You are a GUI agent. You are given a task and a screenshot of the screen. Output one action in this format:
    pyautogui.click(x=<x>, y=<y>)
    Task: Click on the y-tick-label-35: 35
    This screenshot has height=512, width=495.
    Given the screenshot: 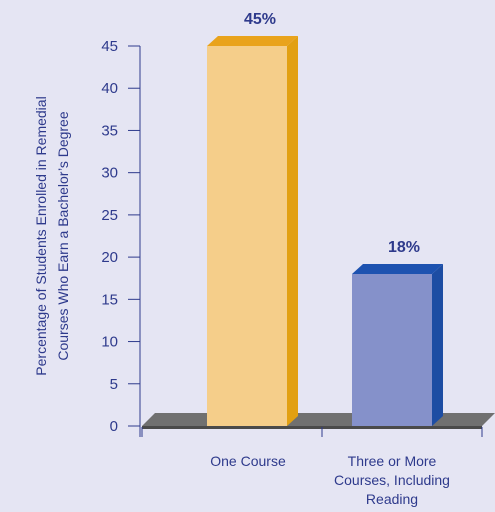 What is the action you would take?
    pyautogui.click(x=109, y=130)
    